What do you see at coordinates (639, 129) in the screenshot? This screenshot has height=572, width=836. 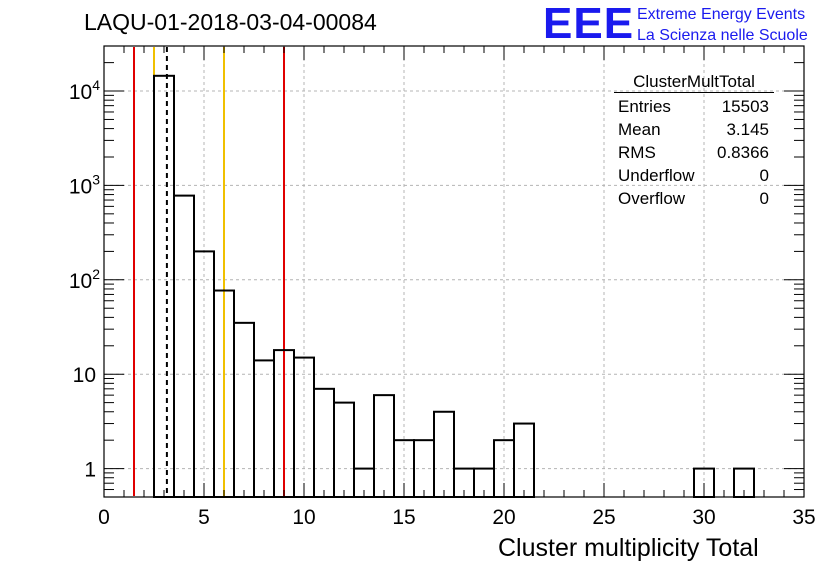 I see `stats-label: Mean` at bounding box center [639, 129].